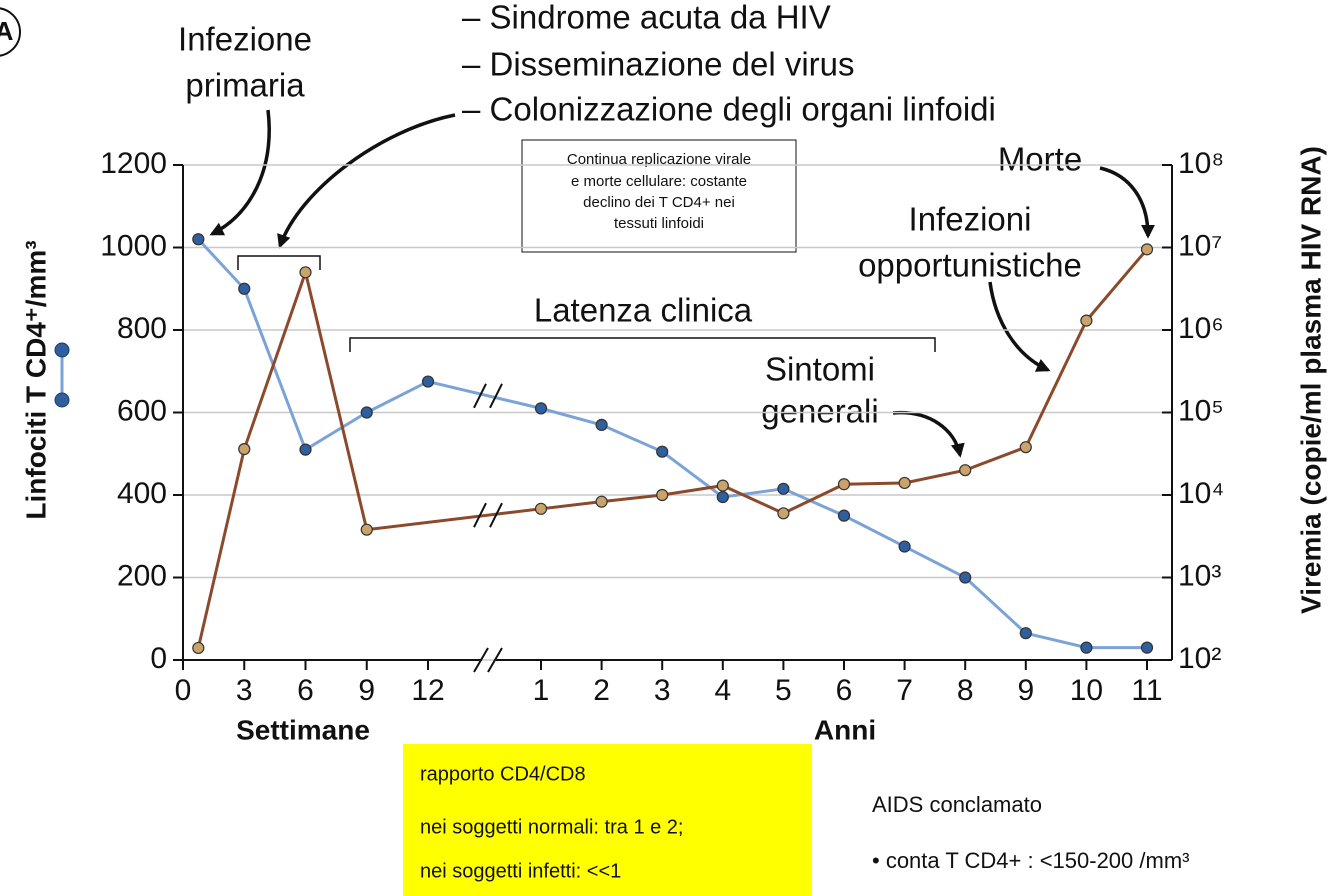 This screenshot has width=1332, height=896. Describe the element at coordinates (1146, 690) in the screenshot. I see `x-tick-label: 11` at that location.